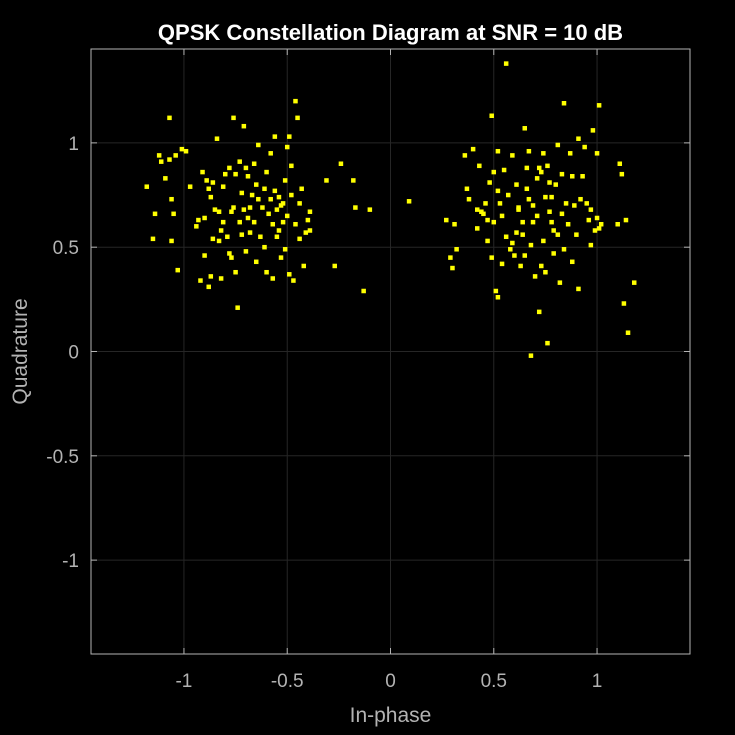  I want to click on y-axis-label: Quadrature, so click(20, 351).